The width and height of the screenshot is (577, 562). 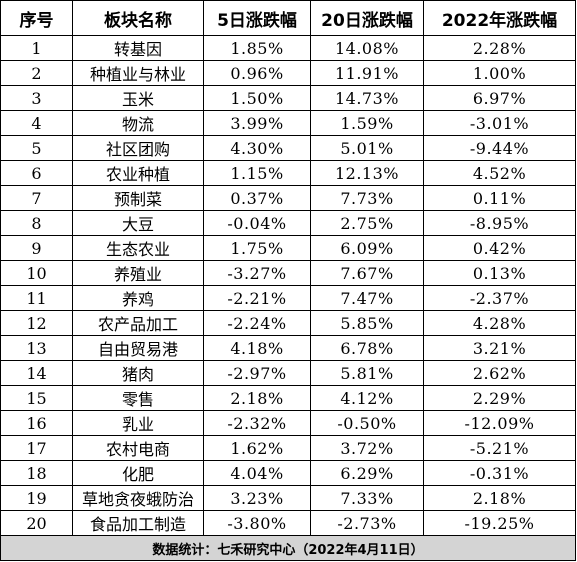 What do you see at coordinates (257, 73) in the screenshot?
I see `change-5day-cell: 0.96%` at bounding box center [257, 73].